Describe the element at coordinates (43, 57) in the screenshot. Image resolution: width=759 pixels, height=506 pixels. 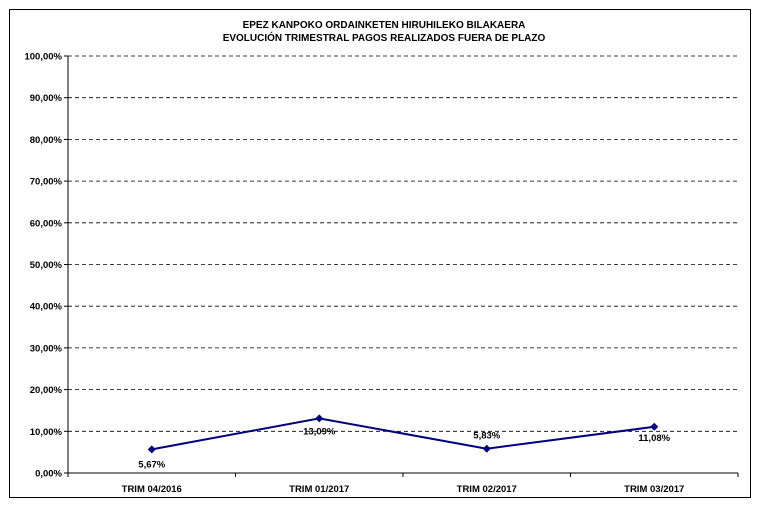
I see `y-tick-label: 100,00%` at that location.